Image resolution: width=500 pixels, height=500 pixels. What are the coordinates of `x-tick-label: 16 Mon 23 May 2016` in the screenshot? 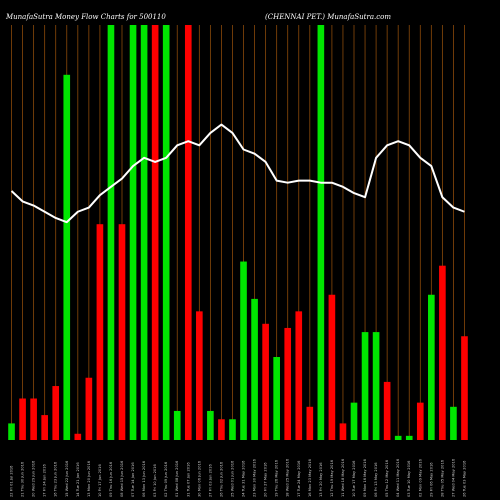 It's located at (310, 477).